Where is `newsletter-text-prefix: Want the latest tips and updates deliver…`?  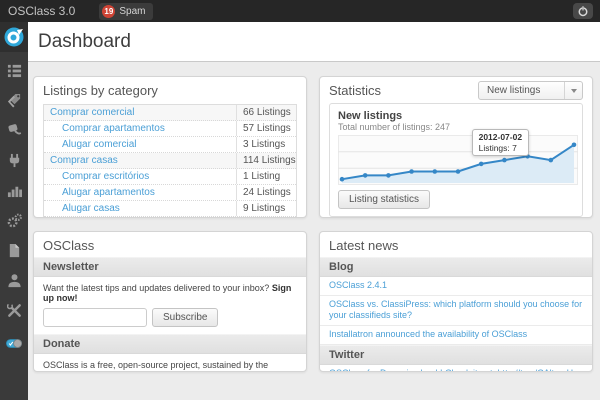
newsletter-text-prefix: Want the latest tips and updates deliver… is located at coordinates (156, 288).